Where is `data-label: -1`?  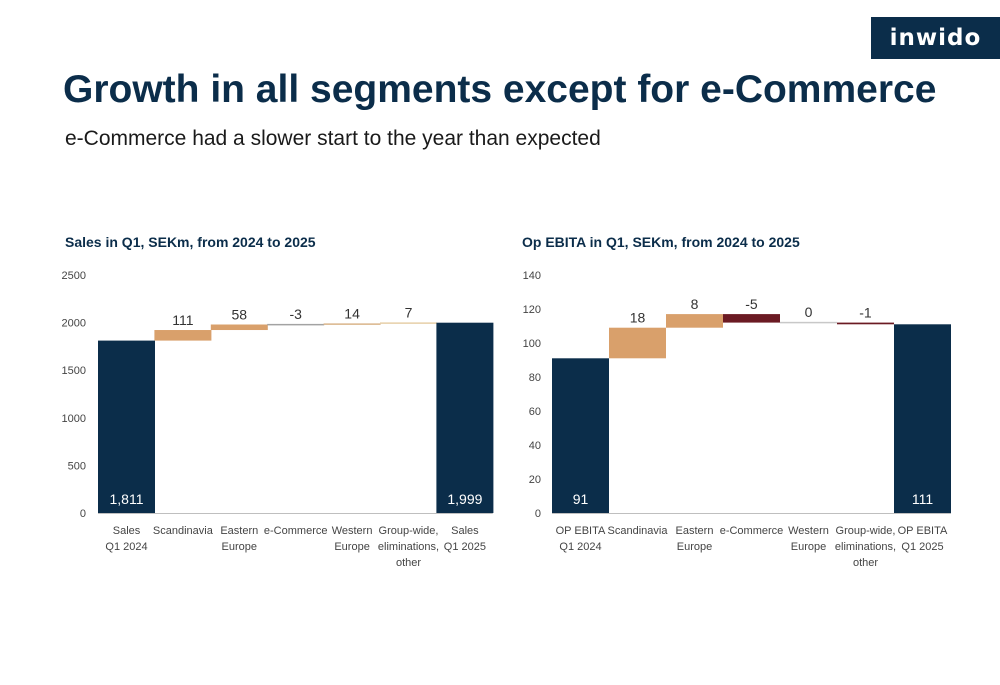 data-label: -1 is located at coordinates (865, 313).